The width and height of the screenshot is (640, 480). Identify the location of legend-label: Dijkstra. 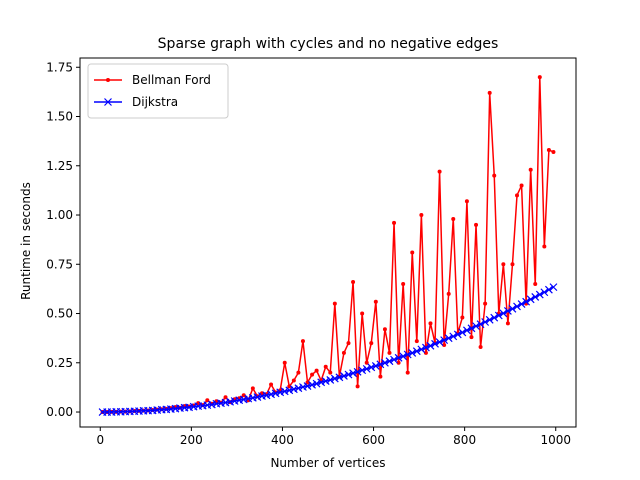
(155, 102).